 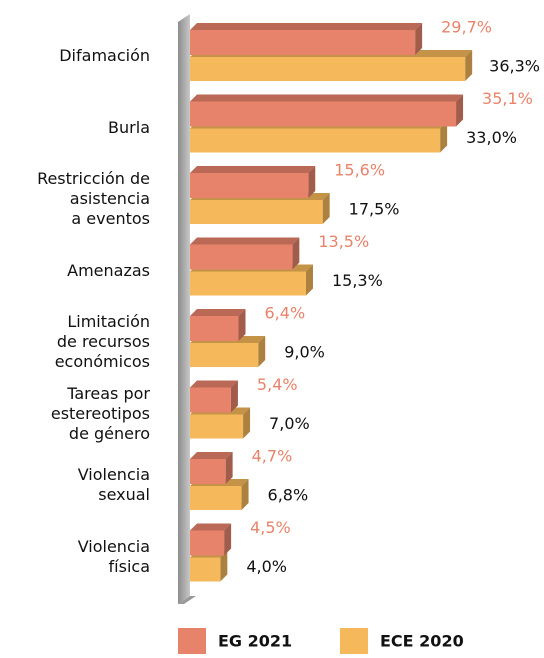 I want to click on value-label: 9,0%, so click(x=304, y=352).